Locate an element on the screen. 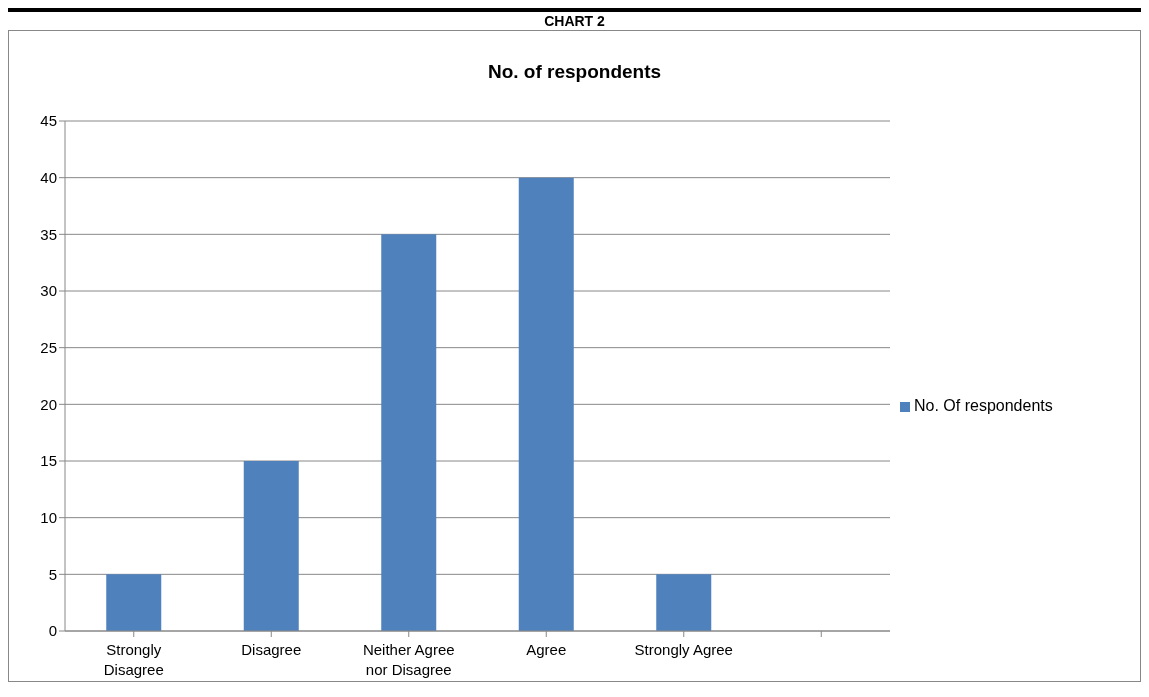  chart-title: CHART 2 is located at coordinates (574, 19).